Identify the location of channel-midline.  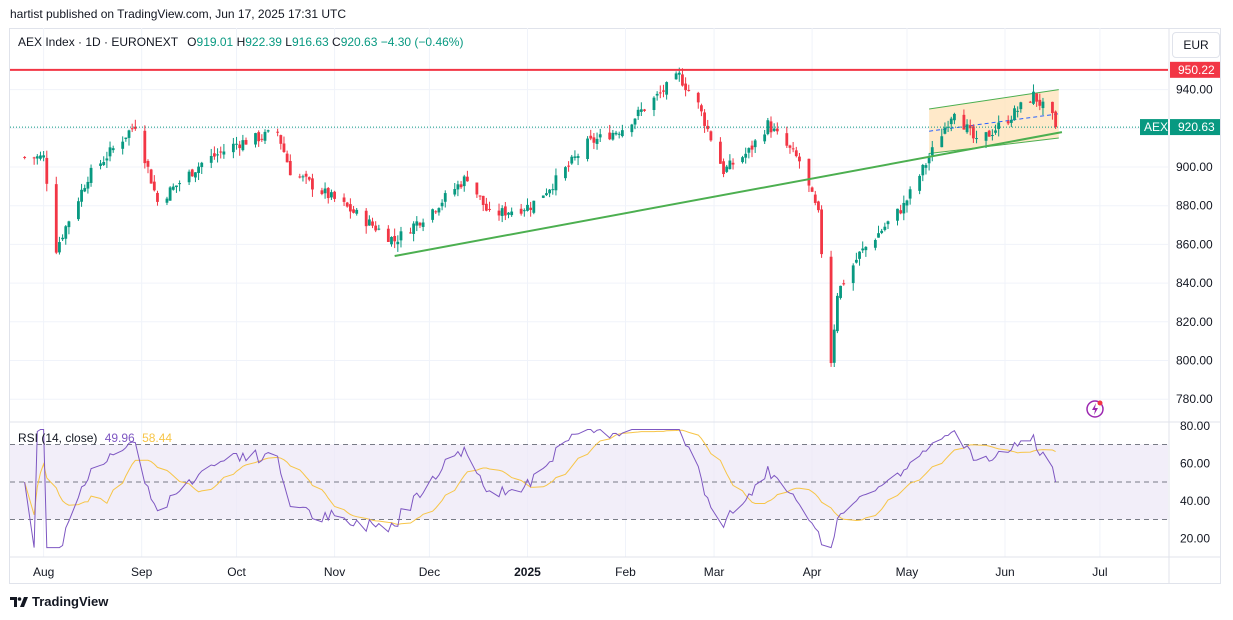
(994, 122).